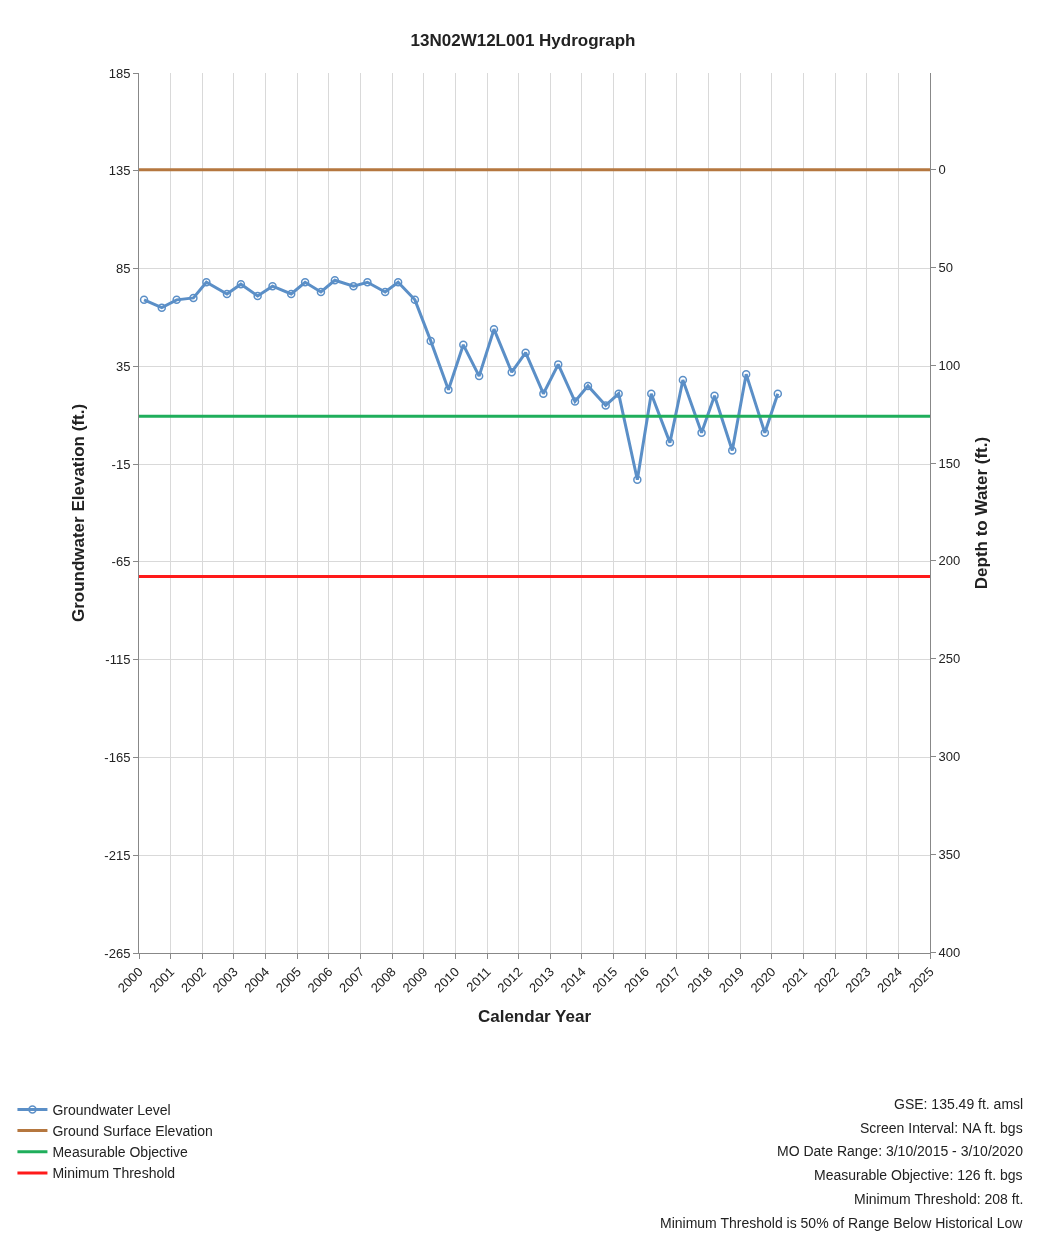 The image size is (1046, 1260). I want to click on y2-tick-label: 300, so click(949, 757).